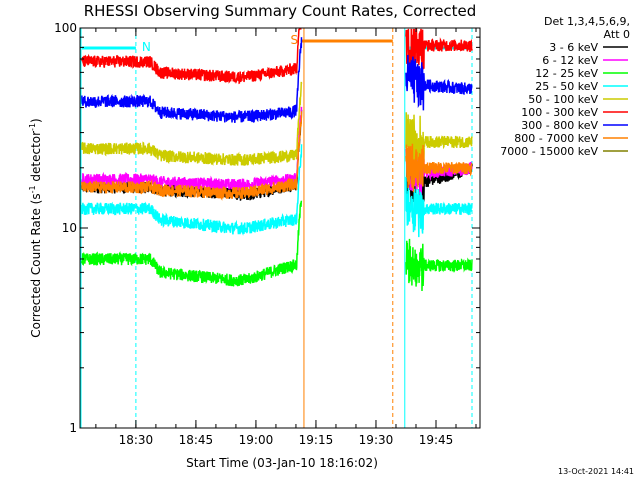  Describe the element at coordinates (596, 471) in the screenshot. I see `generated-timestamp: 13-Oct-2021 14:41` at that location.